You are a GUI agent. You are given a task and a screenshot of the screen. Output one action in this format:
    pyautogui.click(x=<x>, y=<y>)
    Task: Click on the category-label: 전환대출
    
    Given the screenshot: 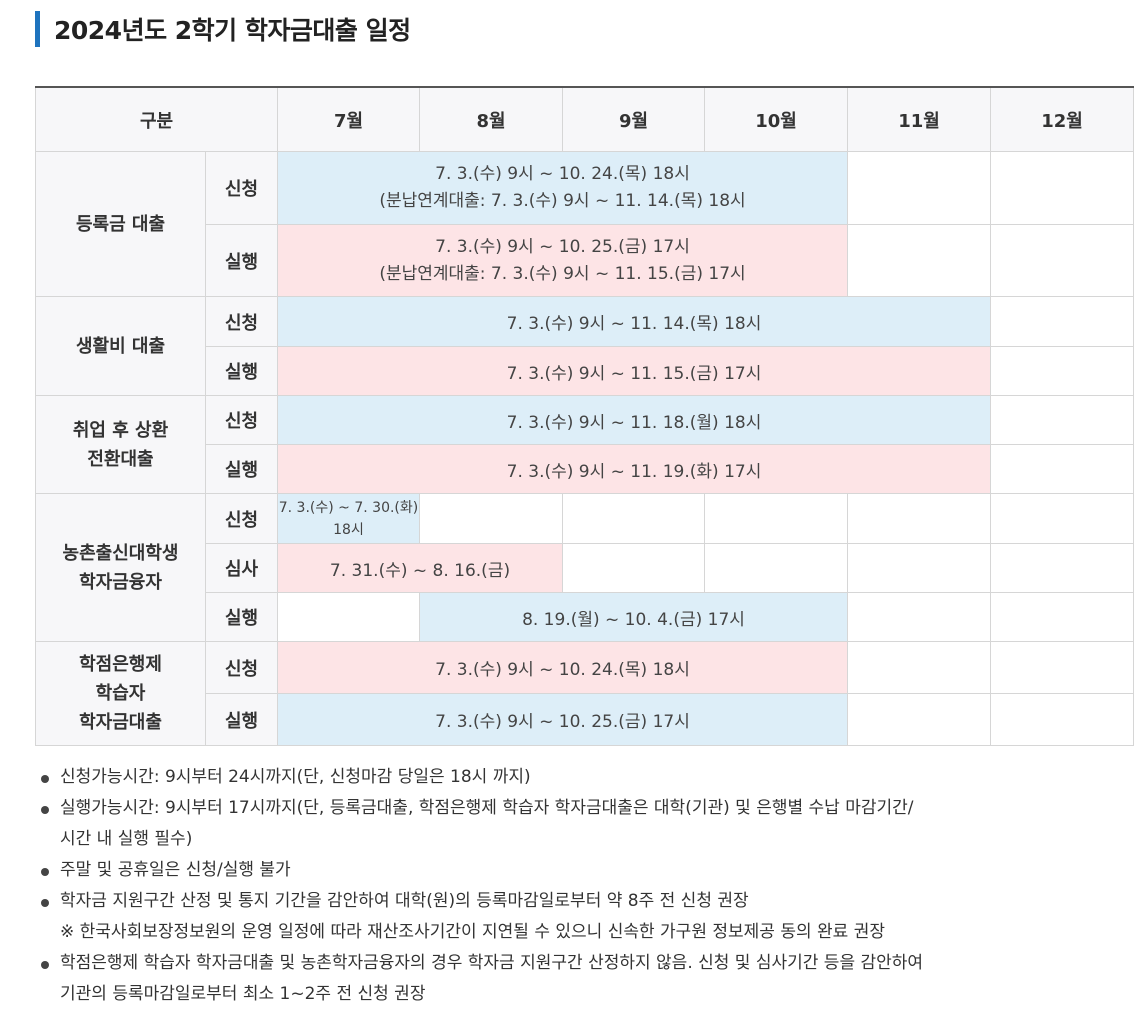 What is the action you would take?
    pyautogui.click(x=120, y=459)
    